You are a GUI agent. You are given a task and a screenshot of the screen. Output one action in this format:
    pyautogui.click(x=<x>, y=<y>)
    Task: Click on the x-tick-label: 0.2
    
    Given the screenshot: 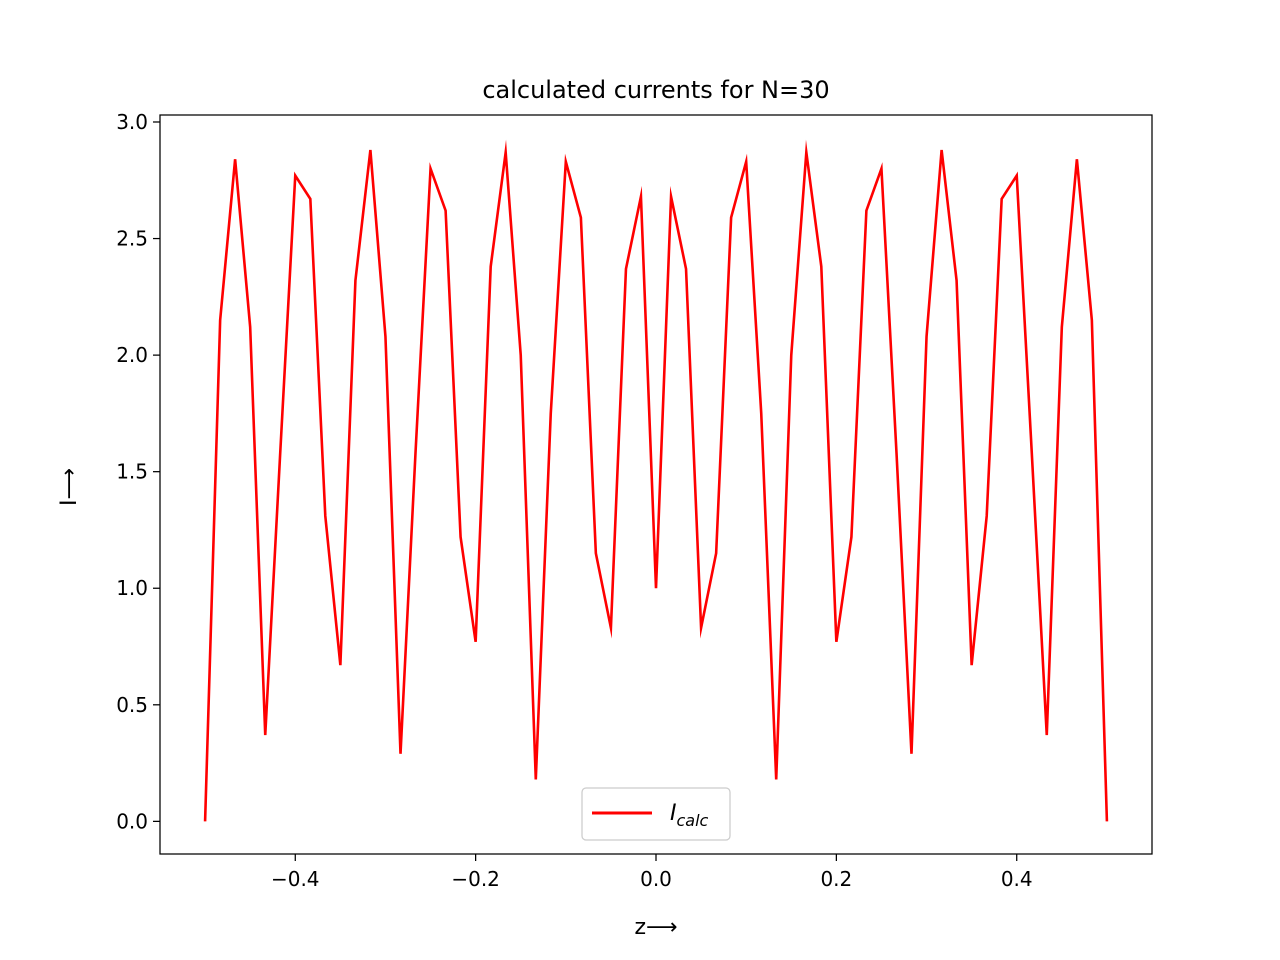 What is the action you would take?
    pyautogui.click(x=836, y=879)
    